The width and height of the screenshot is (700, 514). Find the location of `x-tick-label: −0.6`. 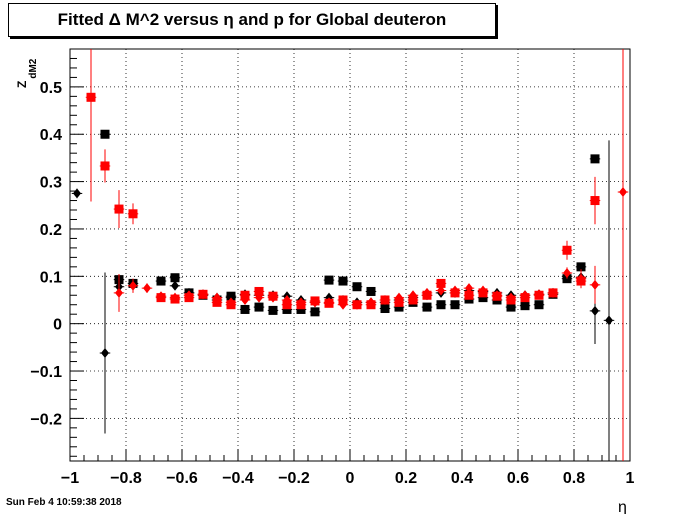

x-tick-label: −0.6 is located at coordinates (182, 478).